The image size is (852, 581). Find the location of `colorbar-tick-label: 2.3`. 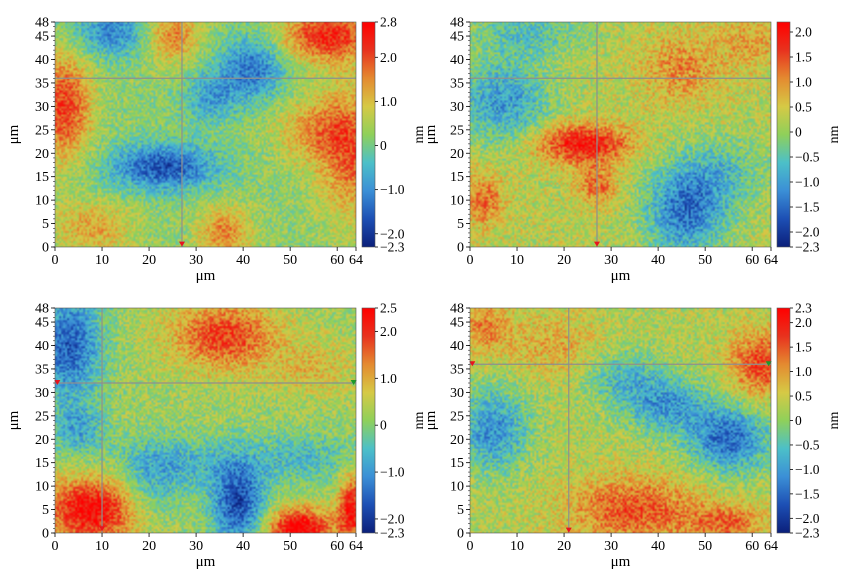

colorbar-tick-label: 2.3 is located at coordinates (803, 308).